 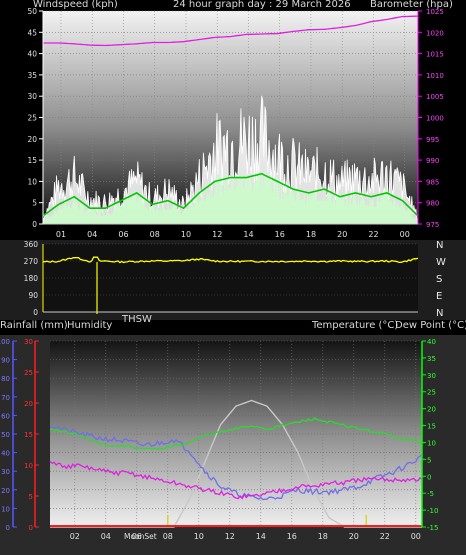 What do you see at coordinates (435, 33) in the screenshot?
I see `baro-tick-label: 1020` at bounding box center [435, 33].